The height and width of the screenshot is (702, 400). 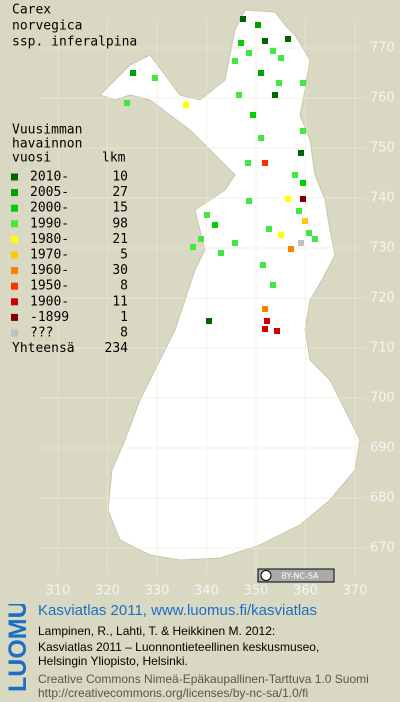 What do you see at coordinates (49, 223) in the screenshot?
I see `legend-label: 1990-` at bounding box center [49, 223].